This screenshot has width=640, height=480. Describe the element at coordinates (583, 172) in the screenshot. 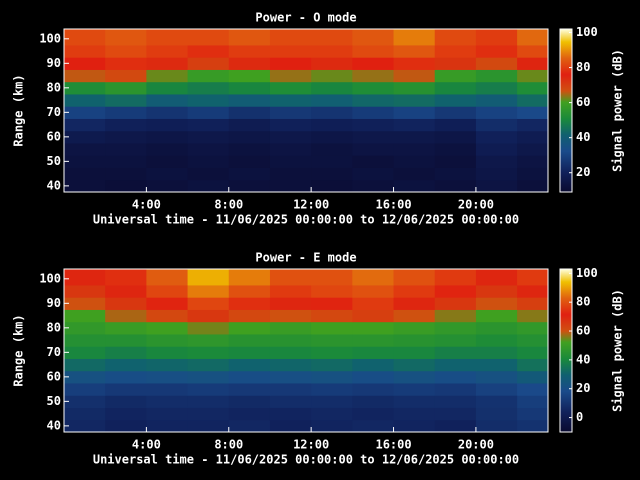

I see `colorbar-tick-label: 20` at that location.